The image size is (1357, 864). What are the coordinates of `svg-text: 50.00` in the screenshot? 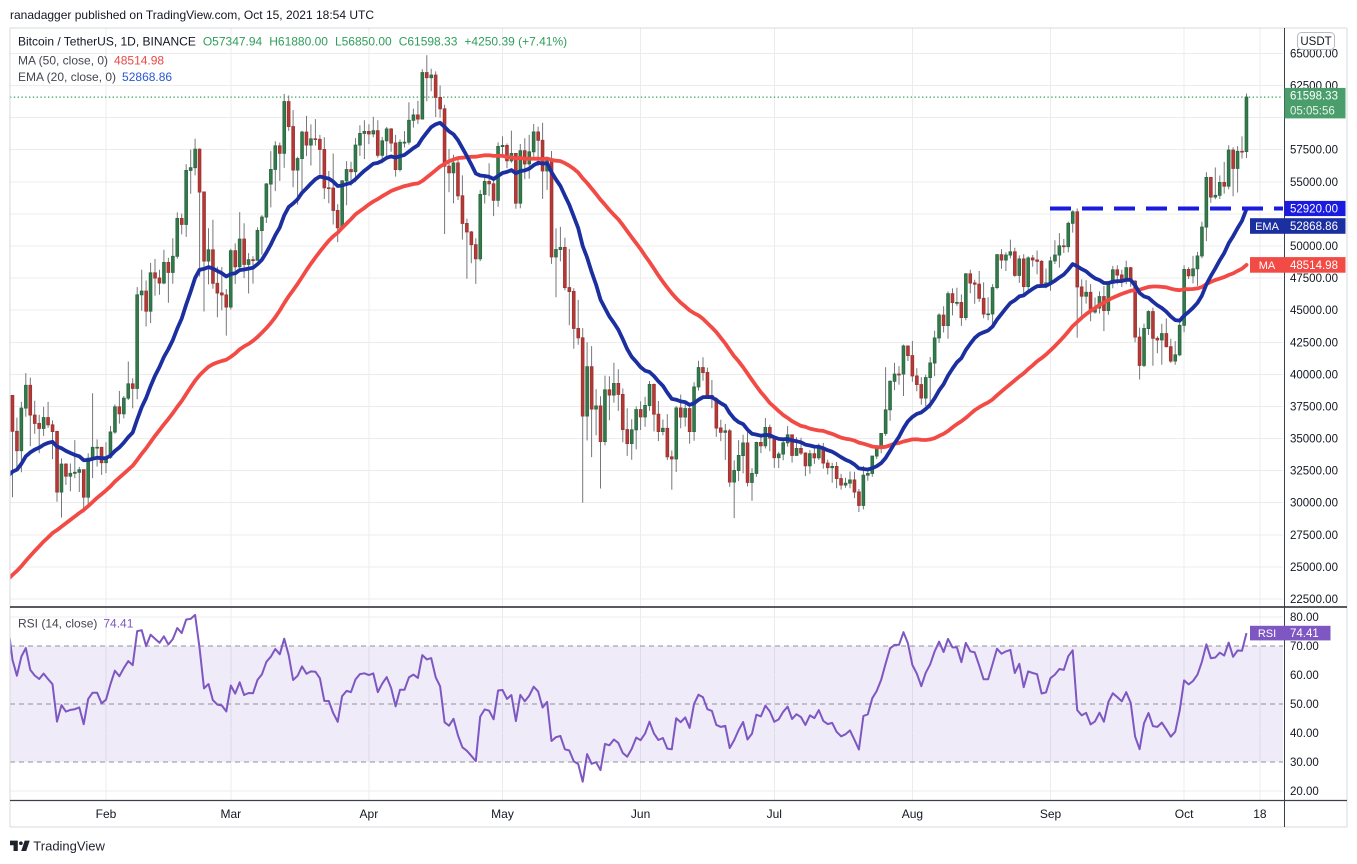 It's located at (1304, 705).